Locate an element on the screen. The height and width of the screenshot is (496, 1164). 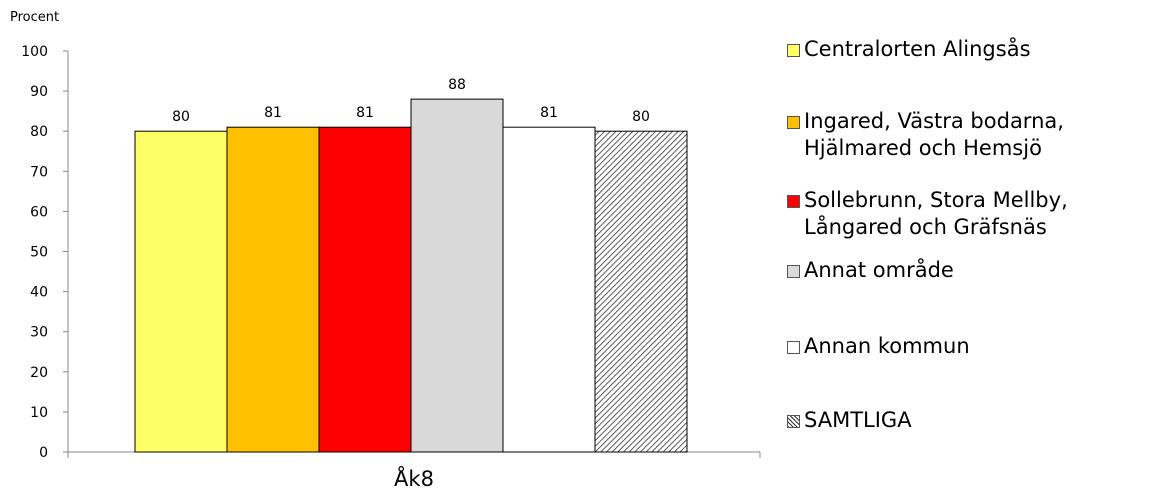
legend-item: Annan kommun is located at coordinates (878, 346).